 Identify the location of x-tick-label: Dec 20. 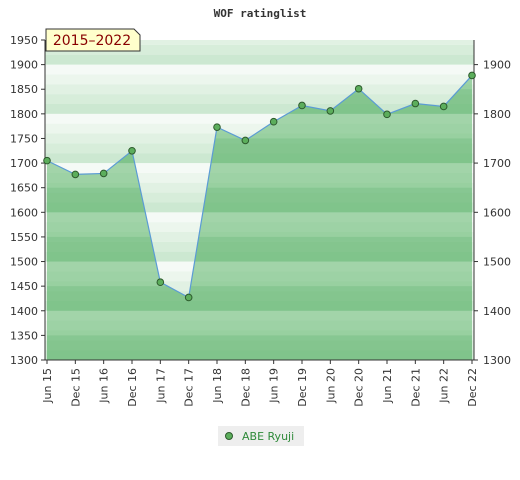
(359, 387).